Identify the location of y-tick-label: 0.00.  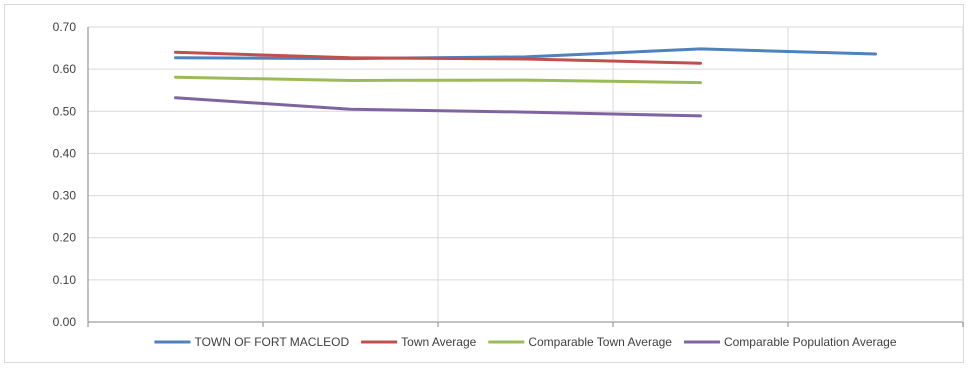
(65, 322).